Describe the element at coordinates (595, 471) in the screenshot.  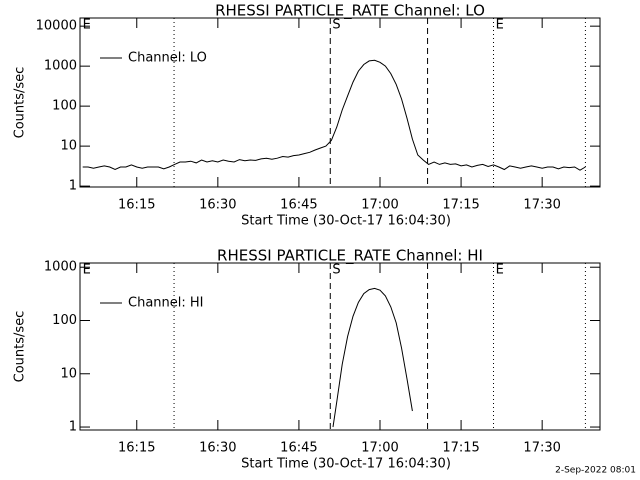
I see `footer: 2-Sep-2022 08:01` at that location.